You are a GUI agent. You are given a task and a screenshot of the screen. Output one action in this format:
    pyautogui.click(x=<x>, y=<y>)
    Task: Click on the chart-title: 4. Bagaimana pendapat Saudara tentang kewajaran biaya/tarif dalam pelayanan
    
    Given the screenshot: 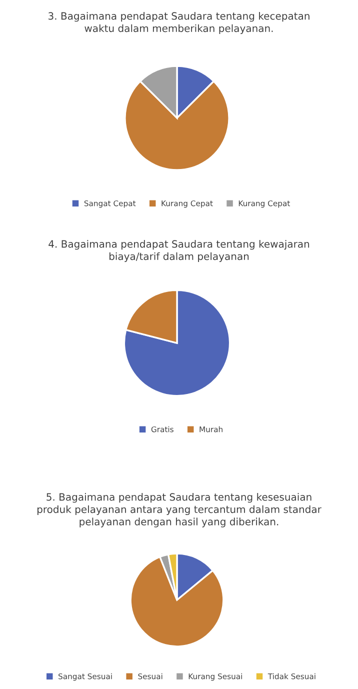 What is the action you would take?
    pyautogui.click(x=179, y=251)
    